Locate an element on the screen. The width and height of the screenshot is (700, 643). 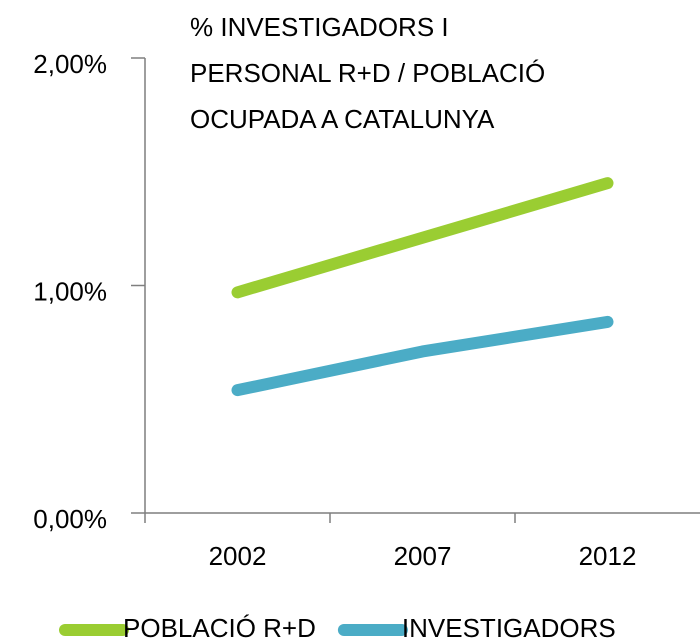
y-tick-label: 1,00% is located at coordinates (70, 291).